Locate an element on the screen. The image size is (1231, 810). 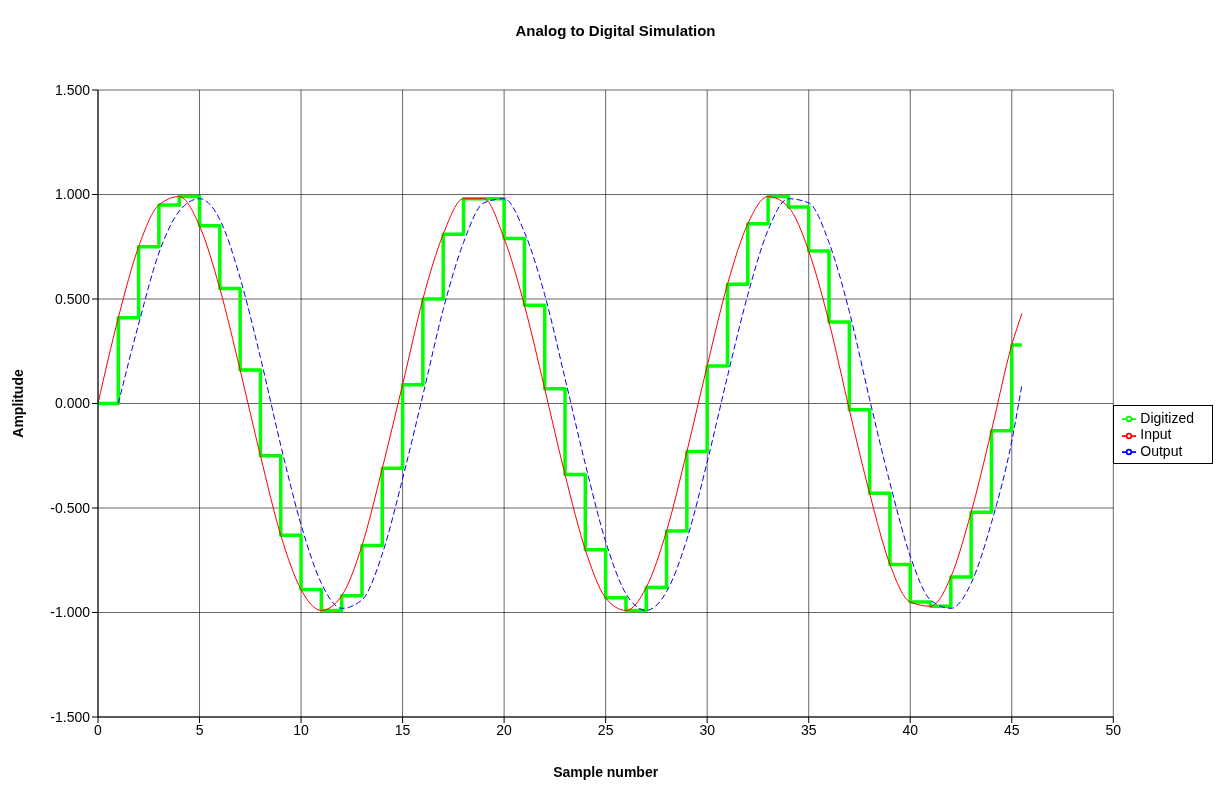
x-tick-label: 15 is located at coordinates (402, 729).